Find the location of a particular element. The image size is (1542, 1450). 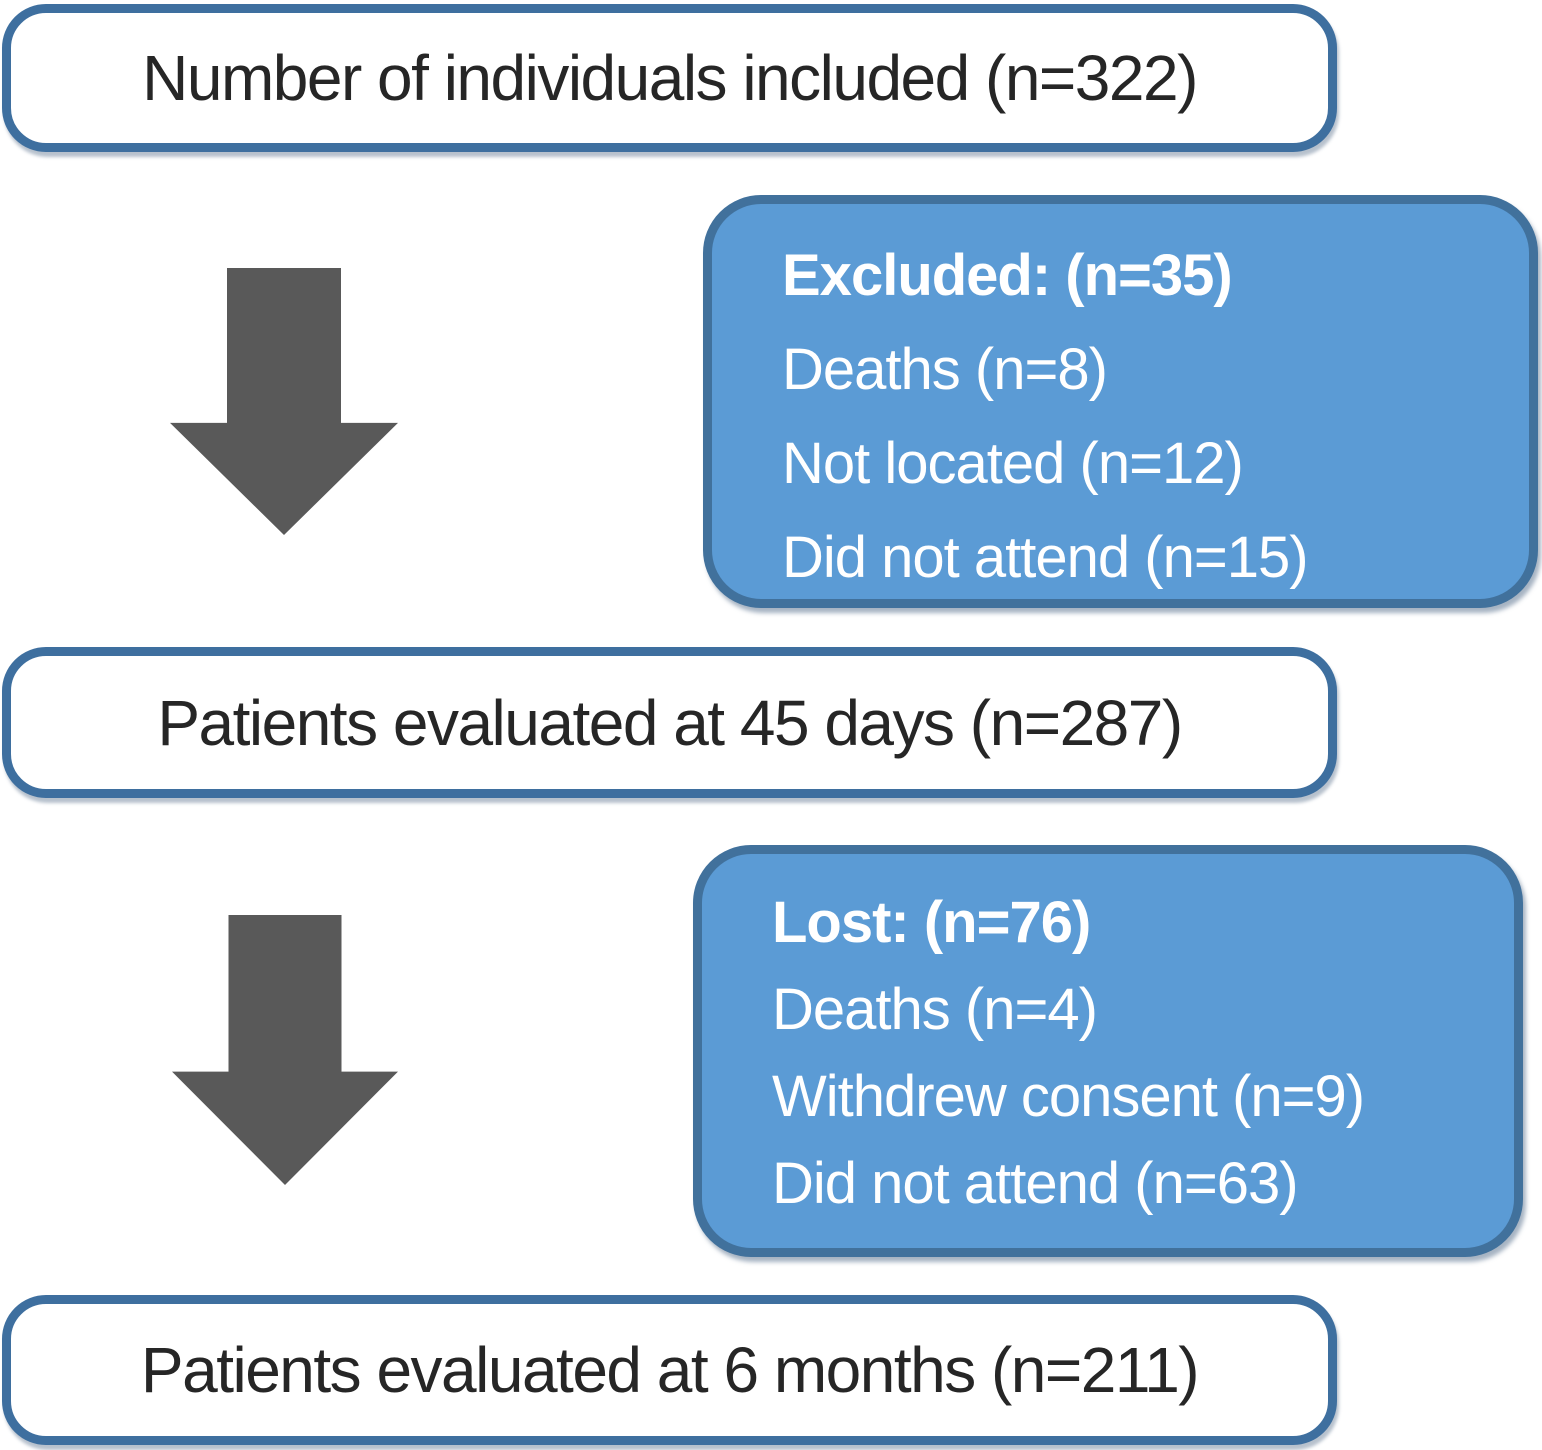

flow-box-evaluated-45-days-label: Patients evaluated at 45 days (n=287) is located at coordinates (670, 722).